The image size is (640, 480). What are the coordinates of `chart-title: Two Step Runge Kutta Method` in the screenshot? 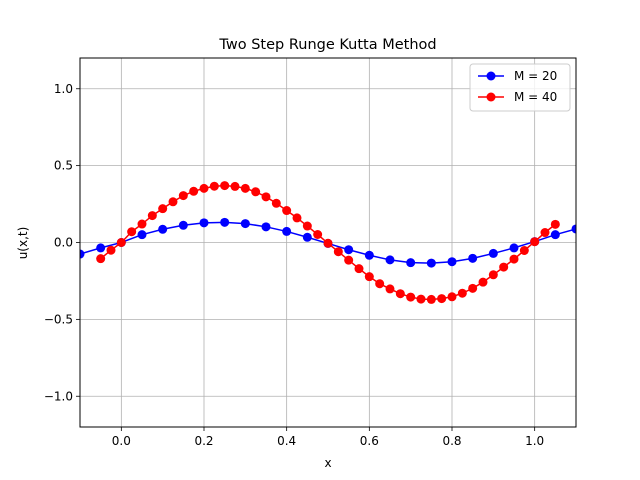 It's located at (327, 45).